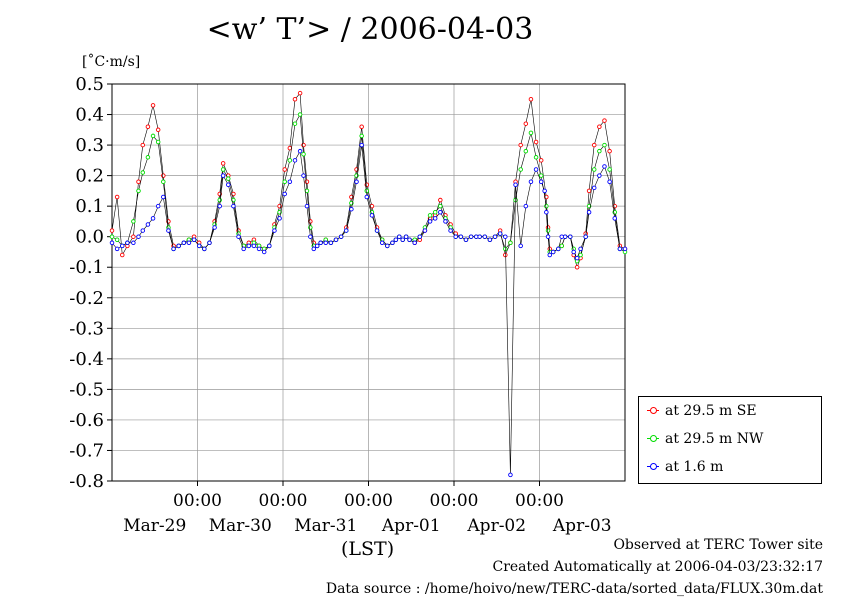 The image size is (842, 597). Describe the element at coordinates (89, 84) in the screenshot. I see `y-tick-label: 0.5` at that location.